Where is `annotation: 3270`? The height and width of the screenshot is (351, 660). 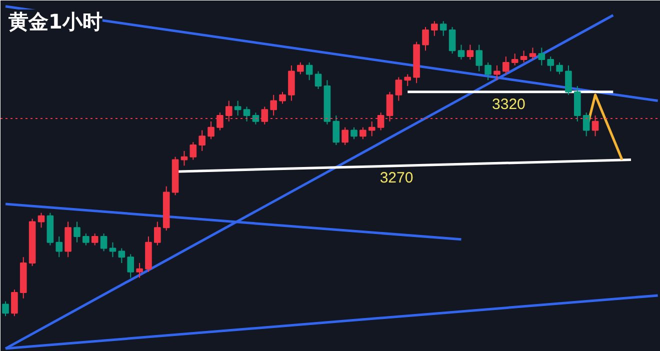
annotation: 3270 is located at coordinates (397, 178).